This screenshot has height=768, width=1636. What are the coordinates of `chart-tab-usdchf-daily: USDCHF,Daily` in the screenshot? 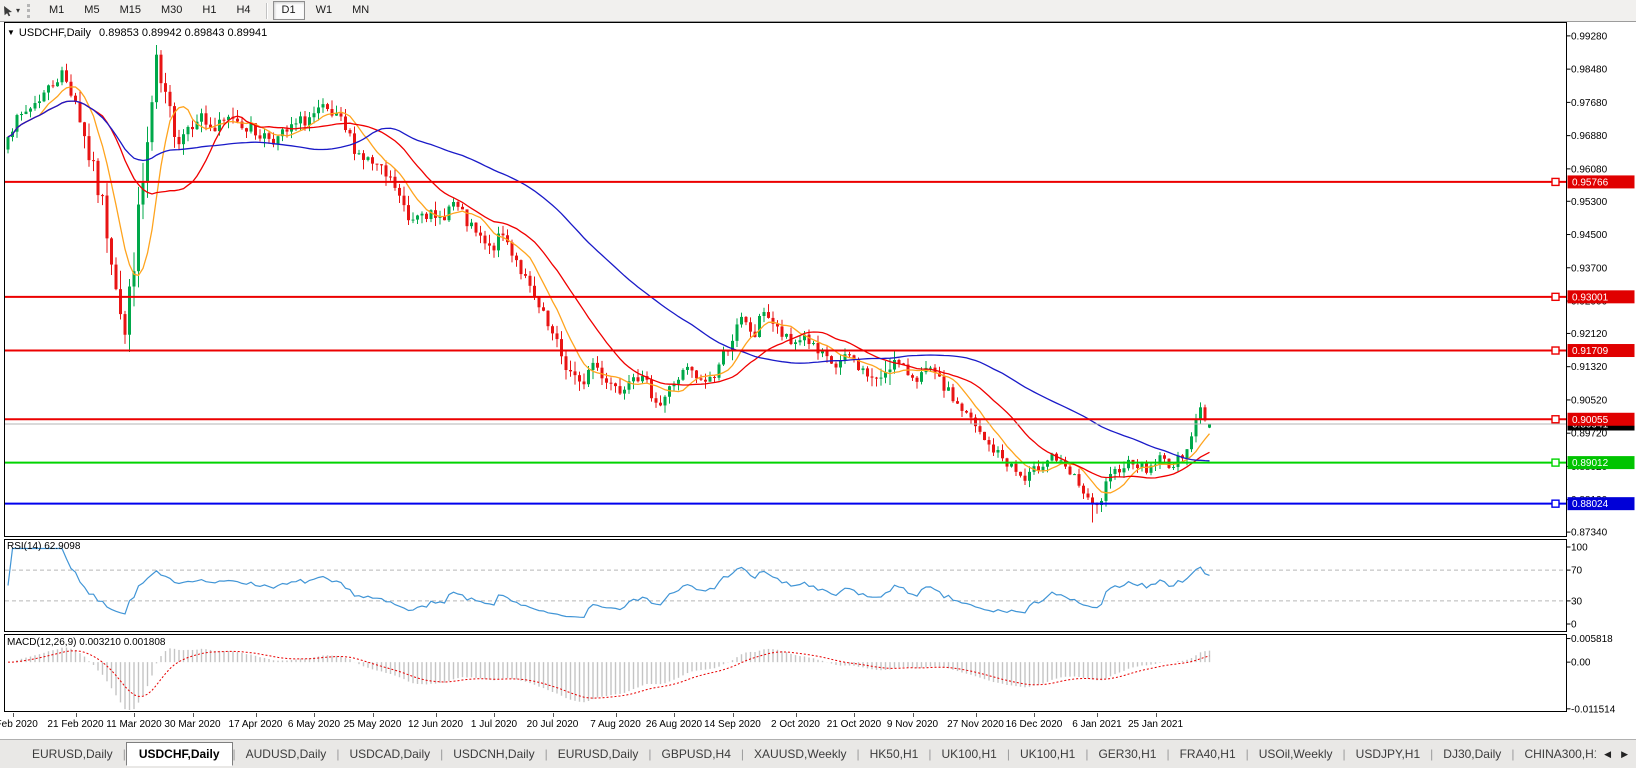 It's located at (179, 754).